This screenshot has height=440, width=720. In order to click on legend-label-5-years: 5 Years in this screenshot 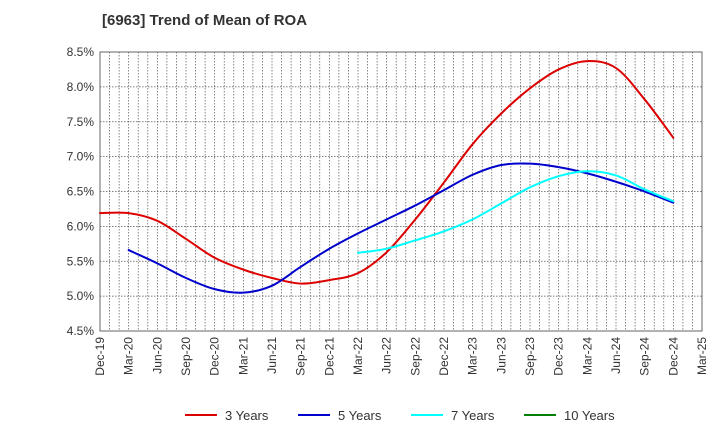, I will do `click(360, 415)`.